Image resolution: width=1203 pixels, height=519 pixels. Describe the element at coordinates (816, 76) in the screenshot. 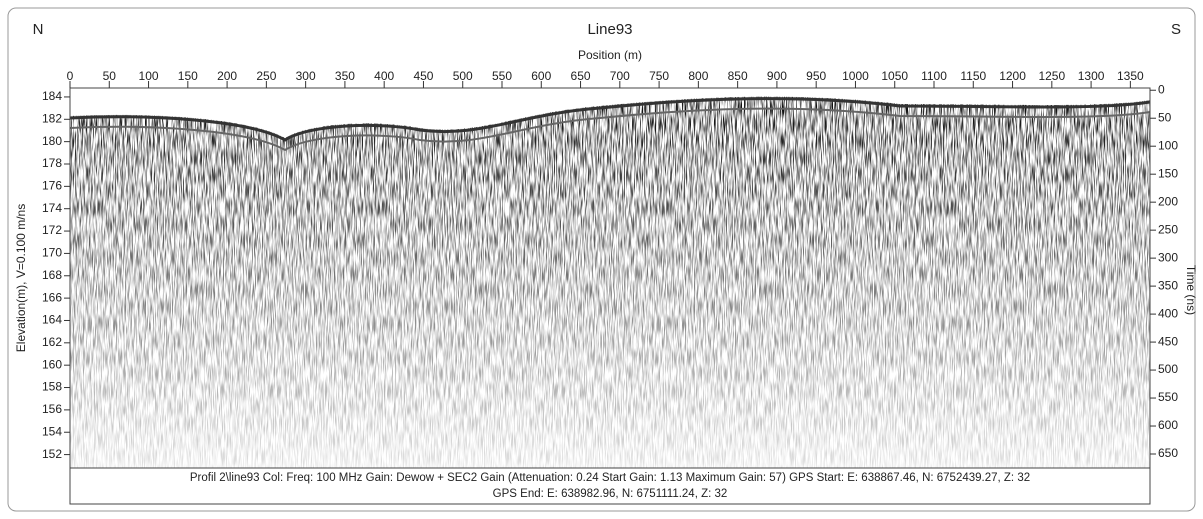

I see `x-tick-label: 950` at that location.